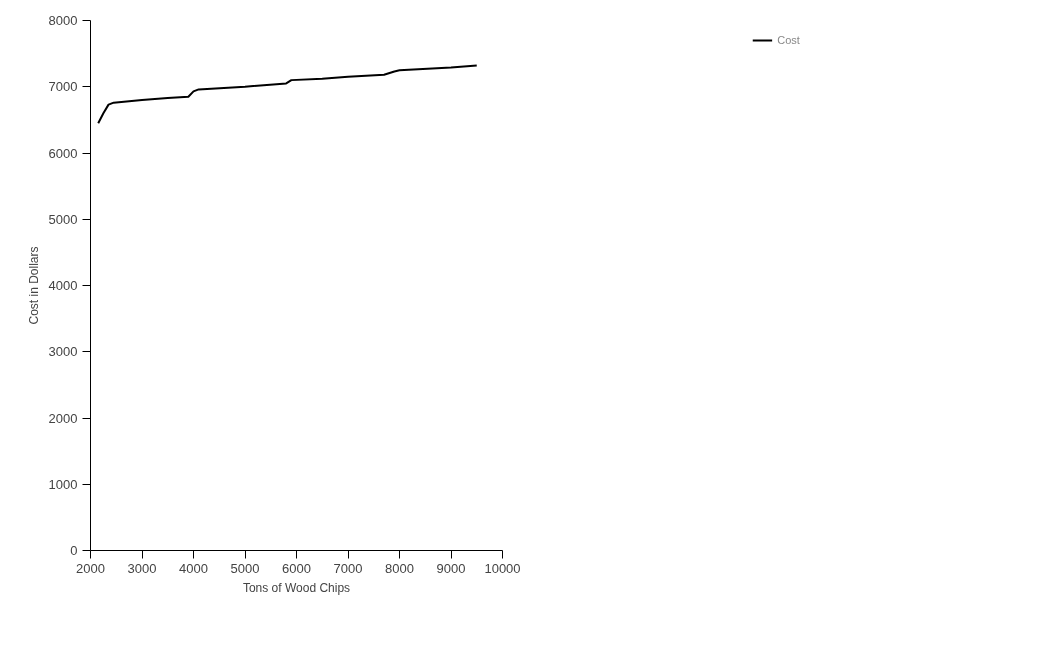 This screenshot has height=650, width=1060. What do you see at coordinates (788, 40) in the screenshot?
I see `legend-label: Cost` at bounding box center [788, 40].